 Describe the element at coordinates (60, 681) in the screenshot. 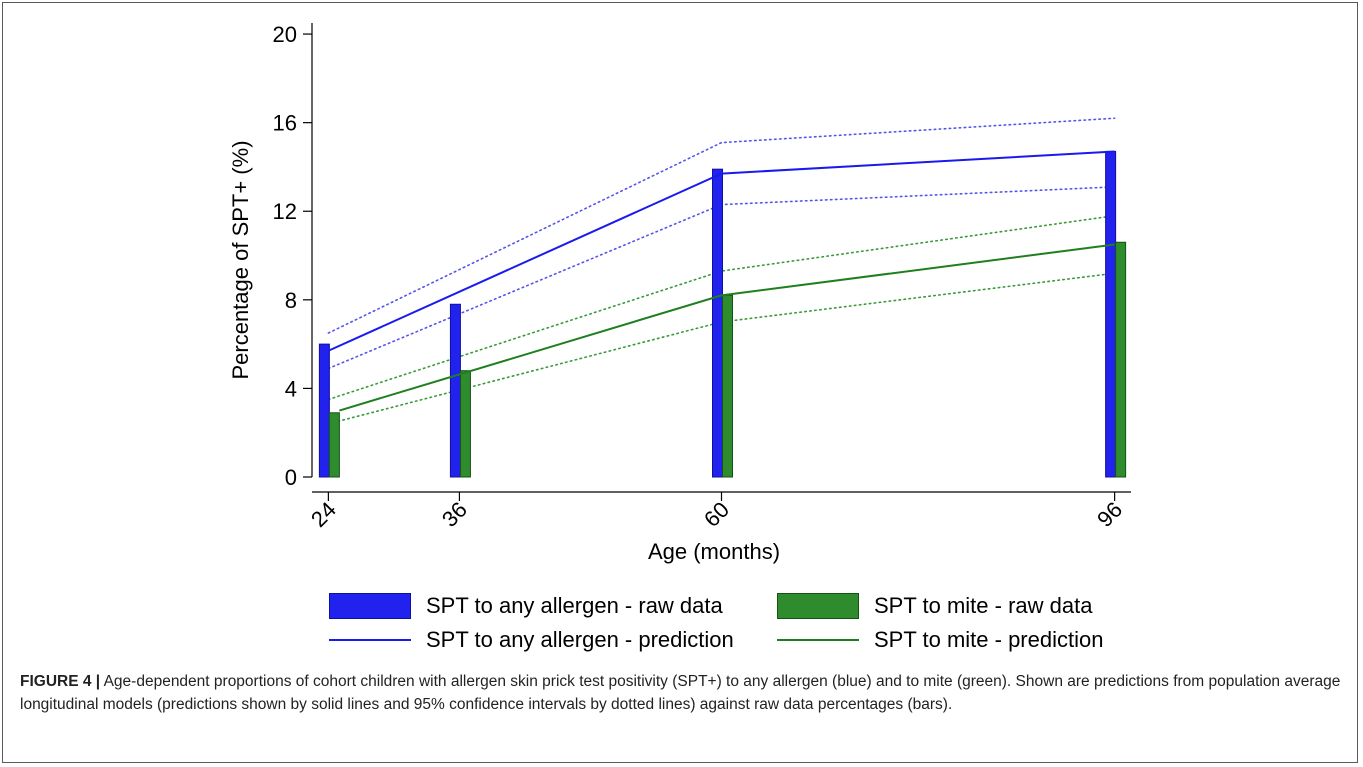

I see `caption-label: FIGURE 4 |` at that location.